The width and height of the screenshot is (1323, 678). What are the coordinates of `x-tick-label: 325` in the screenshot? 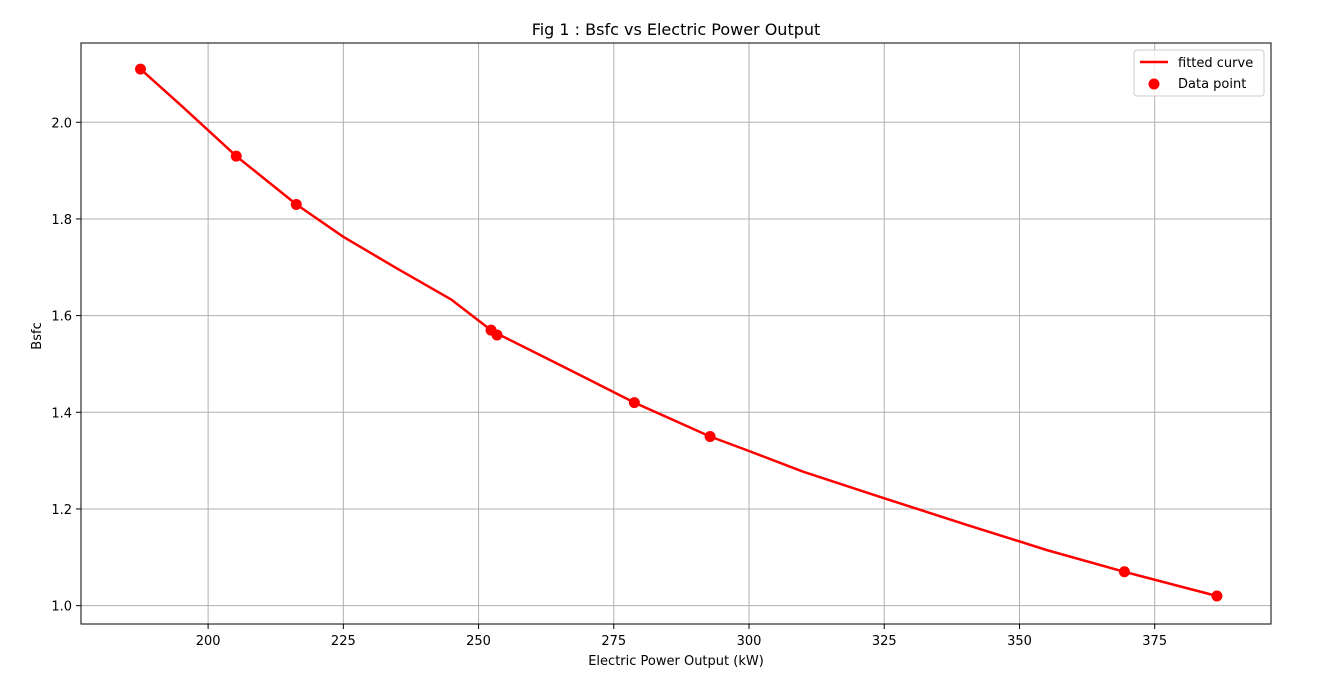 It's located at (884, 641).